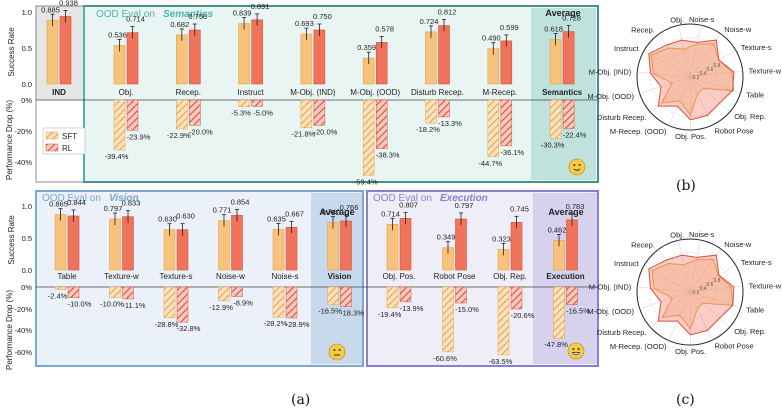 The height and width of the screenshot is (411, 782). I want to click on bar-rl-3-sem, so click(319, 57).